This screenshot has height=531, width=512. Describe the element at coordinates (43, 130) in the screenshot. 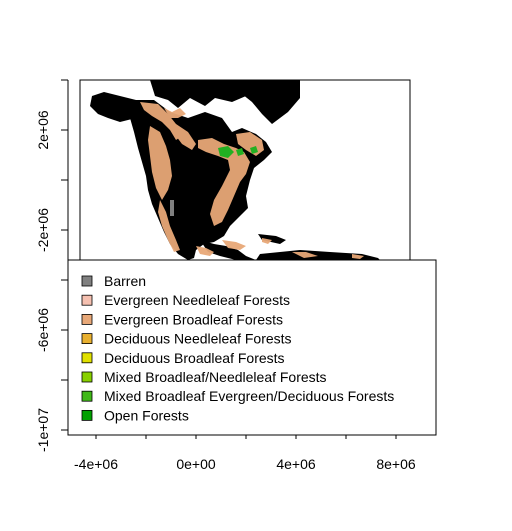

I see `y-tick-label: 2e+06` at that location.